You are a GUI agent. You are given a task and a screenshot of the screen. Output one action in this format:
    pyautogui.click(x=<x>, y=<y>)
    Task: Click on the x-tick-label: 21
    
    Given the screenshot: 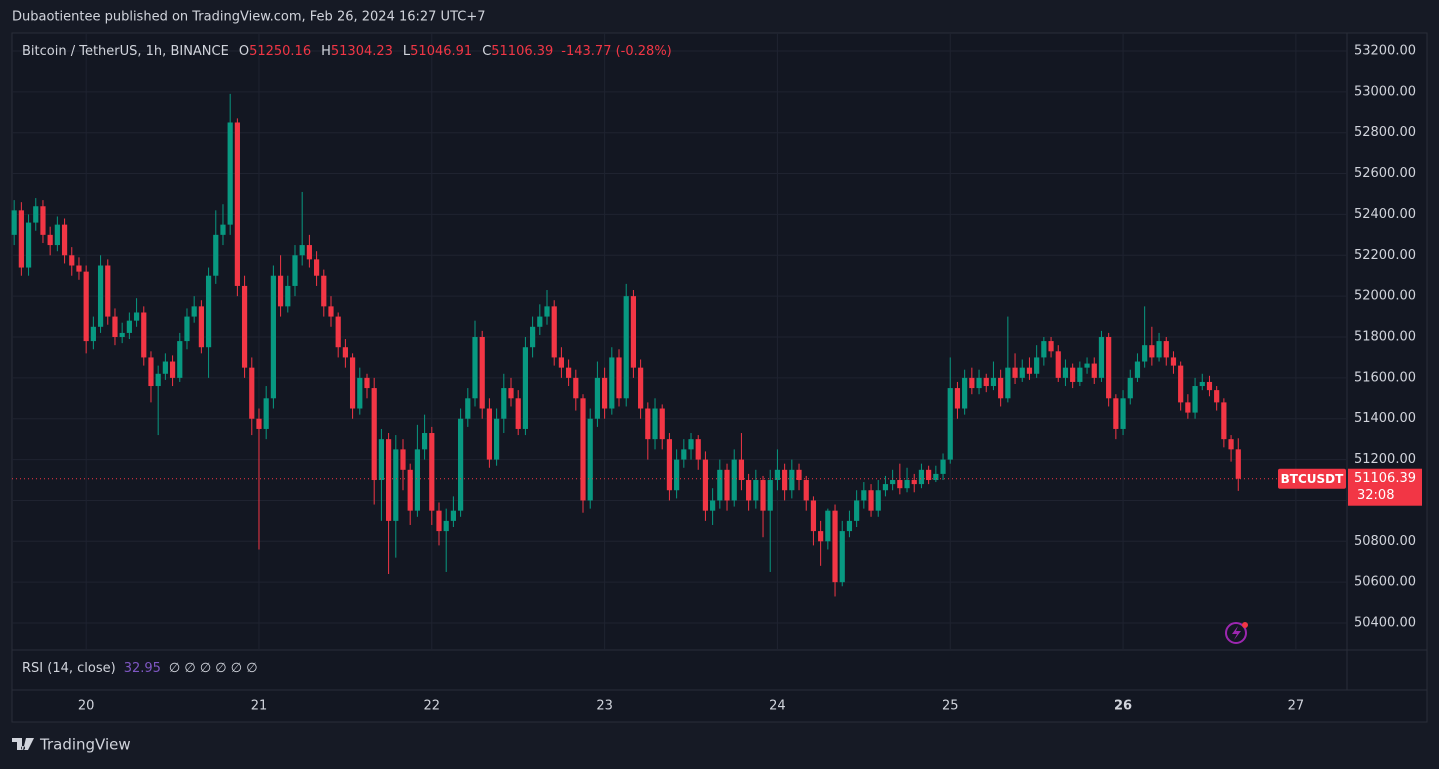 What is the action you would take?
    pyautogui.click(x=259, y=706)
    